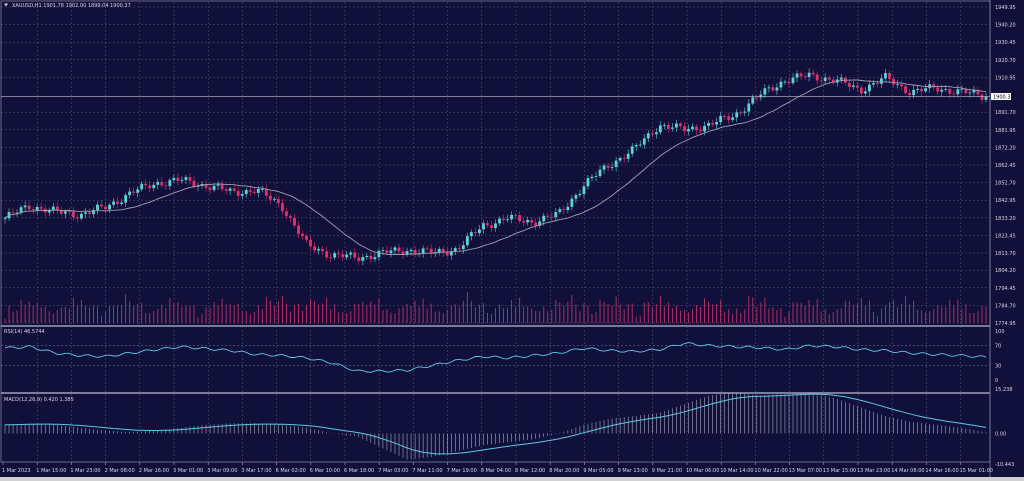 This screenshot has width=1024, height=481. What do you see at coordinates (120, 471) in the screenshot?
I see `time-axis-label: 2 Mar 08:00` at bounding box center [120, 471].